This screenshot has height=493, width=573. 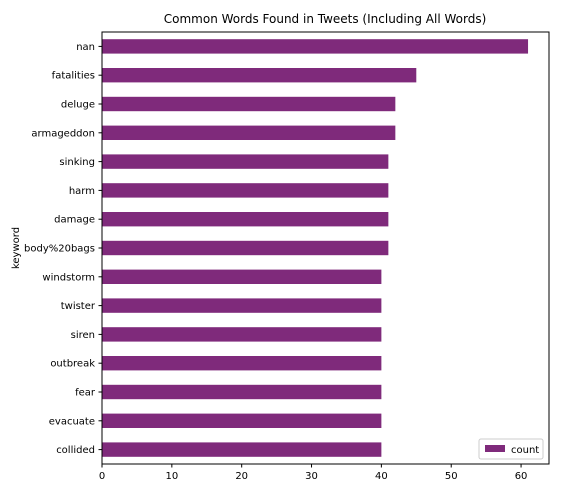 I want to click on legend-swatch, so click(x=495, y=448).